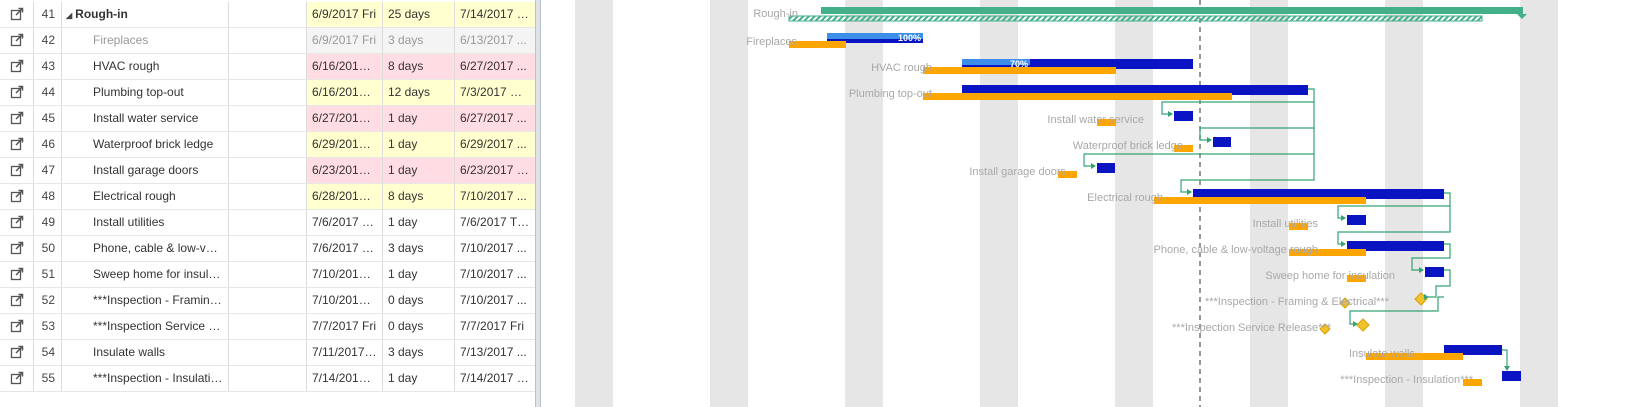 This screenshot has width=1626, height=407. Describe the element at coordinates (145, 144) in the screenshot. I see `task-name: Waterproof brick ledge` at that location.